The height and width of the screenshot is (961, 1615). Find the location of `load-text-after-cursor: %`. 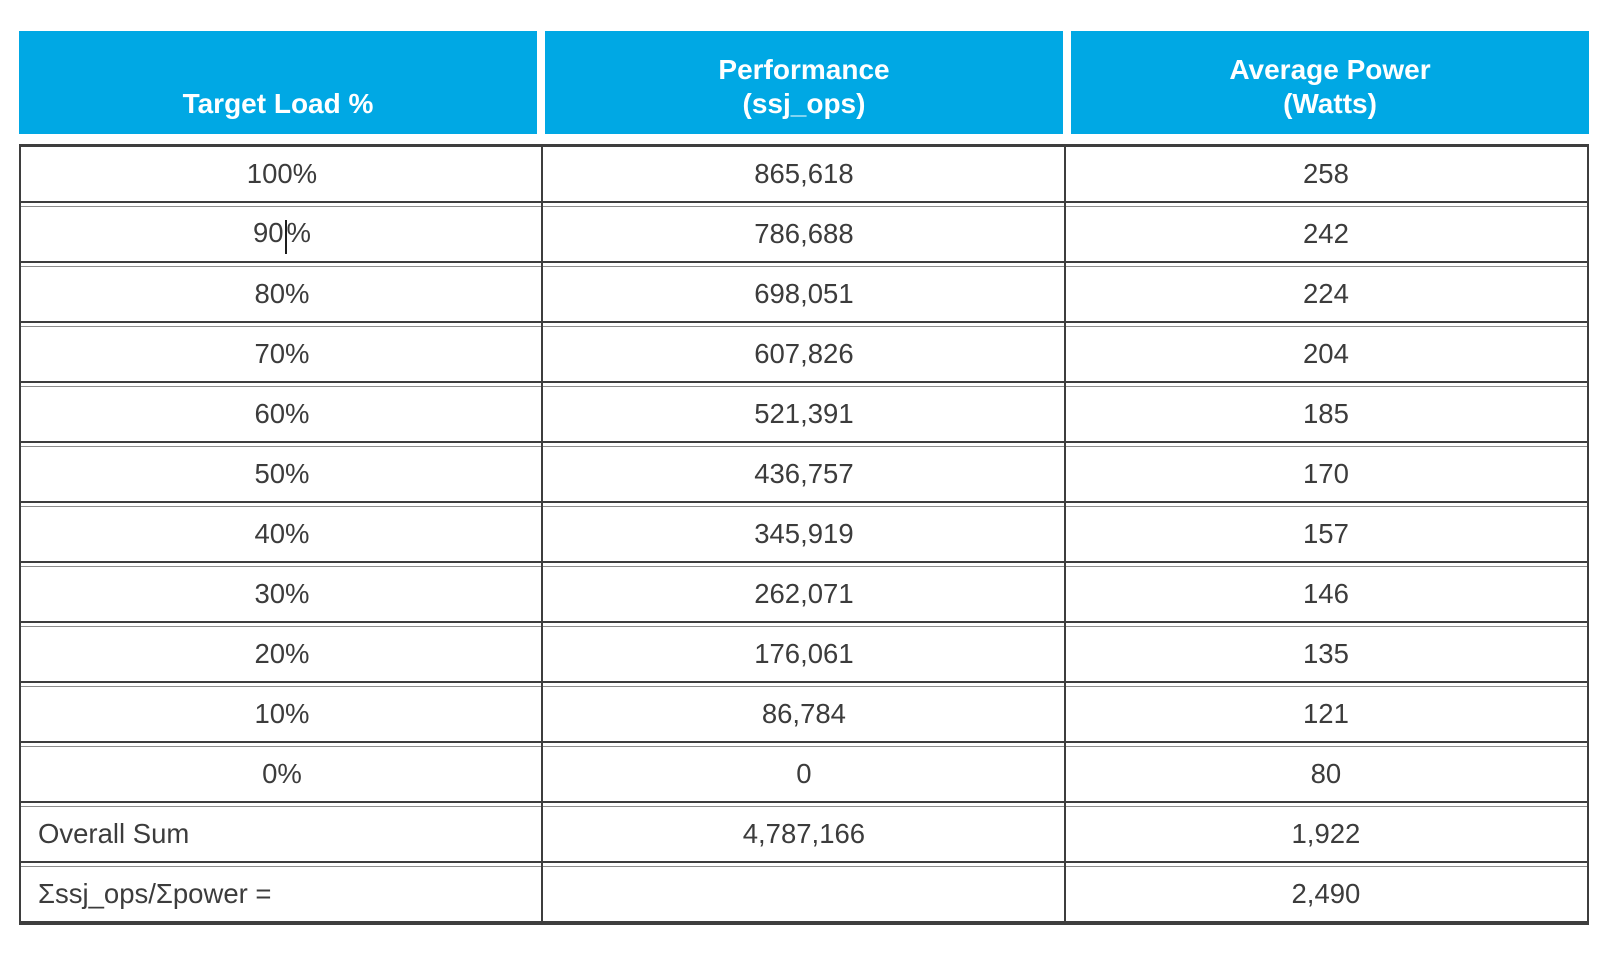

load-text-after-cursor: % is located at coordinates (298, 232).